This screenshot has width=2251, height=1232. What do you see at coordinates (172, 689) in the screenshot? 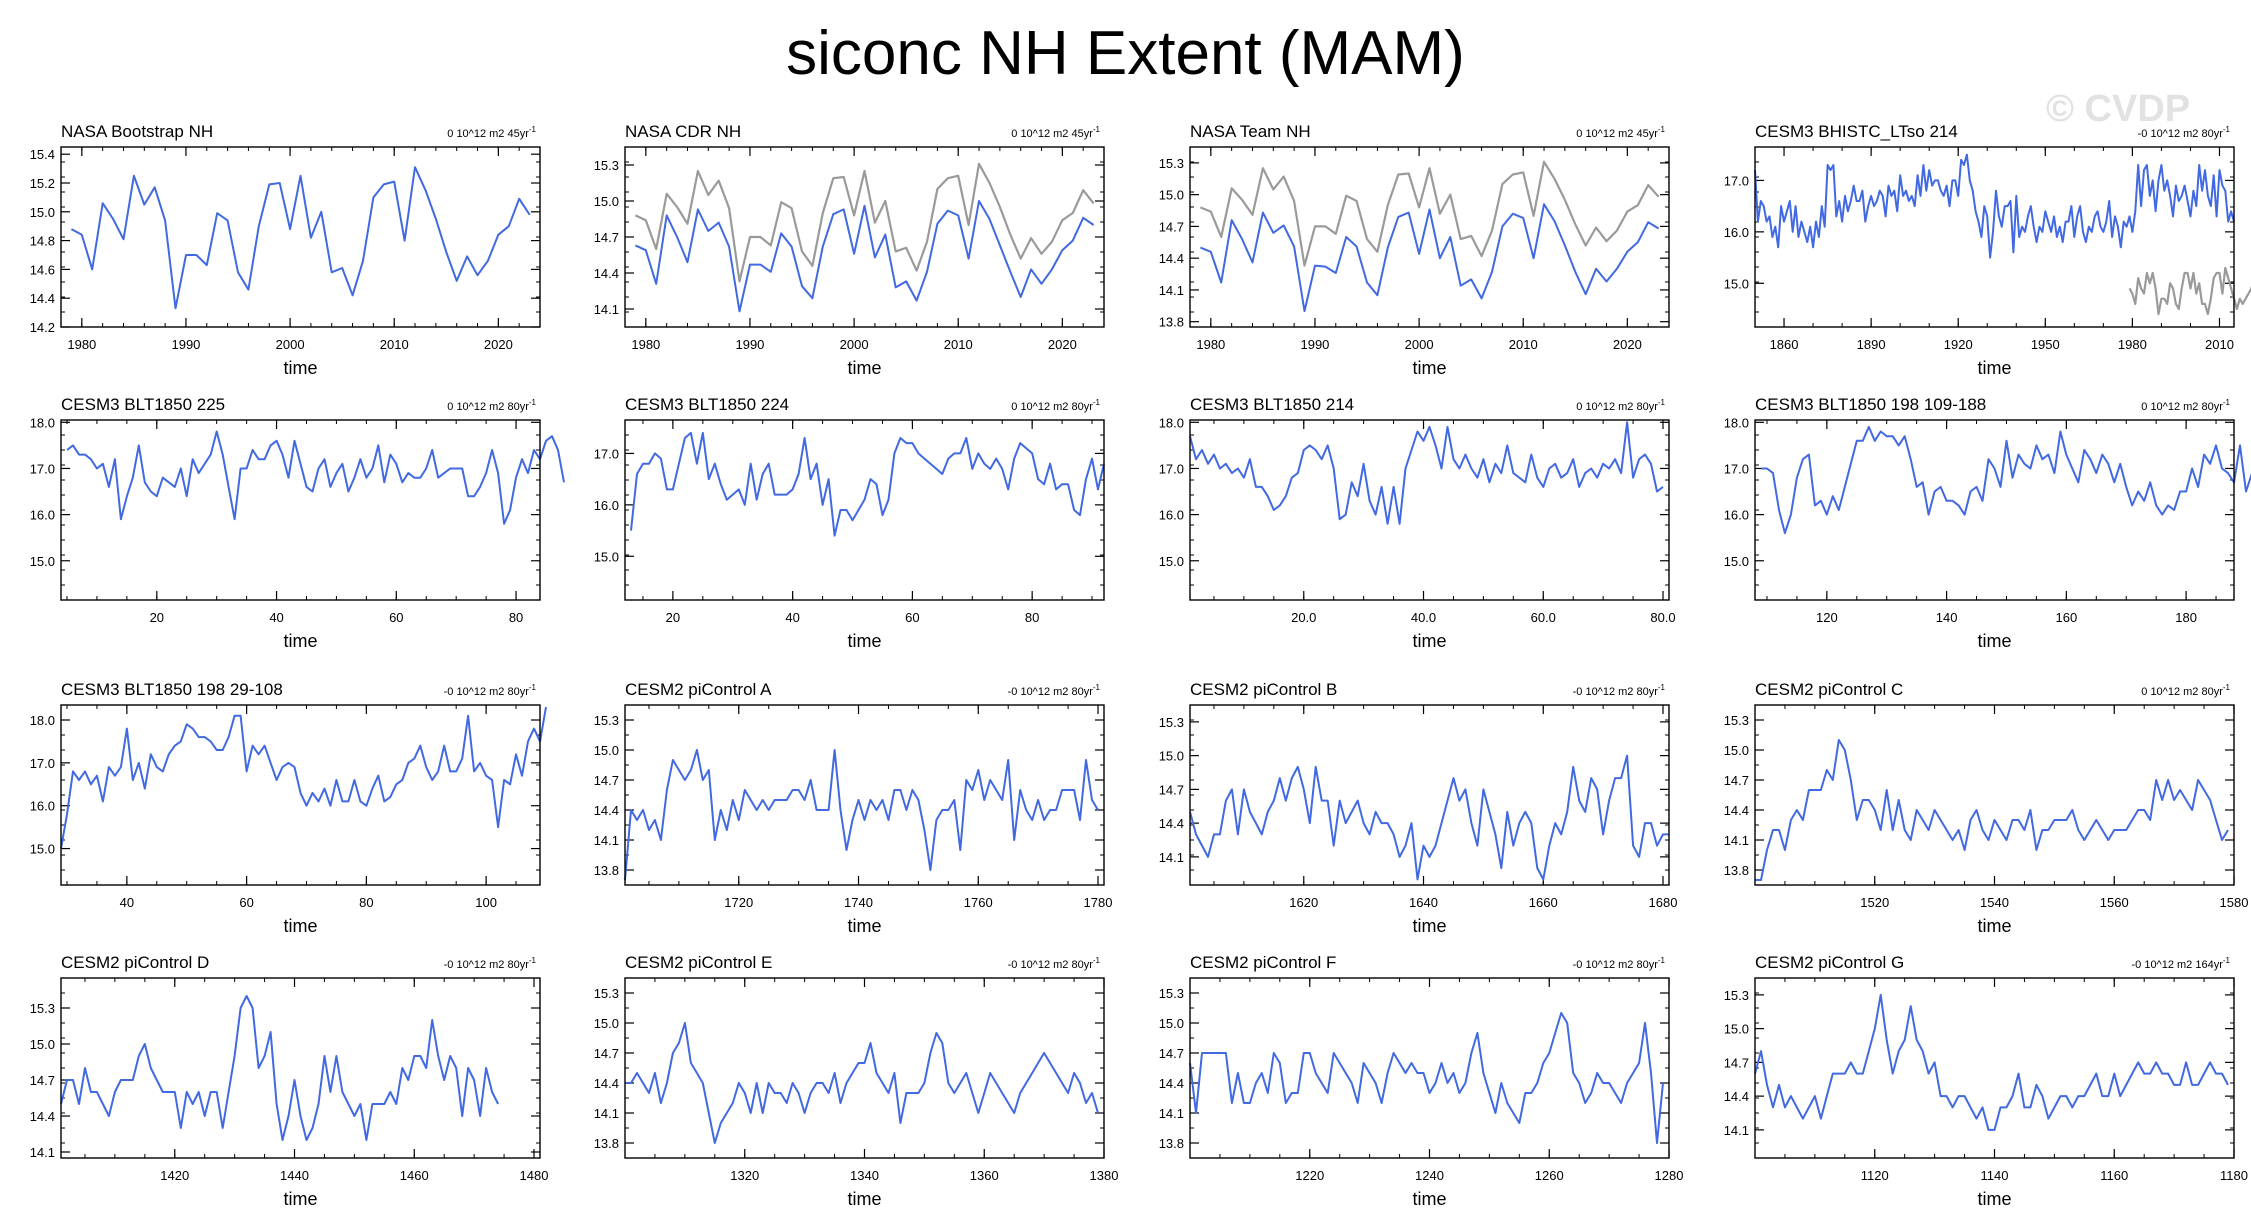
I see `panel-title: CESM3 BLT1850 198 29-108` at bounding box center [172, 689].